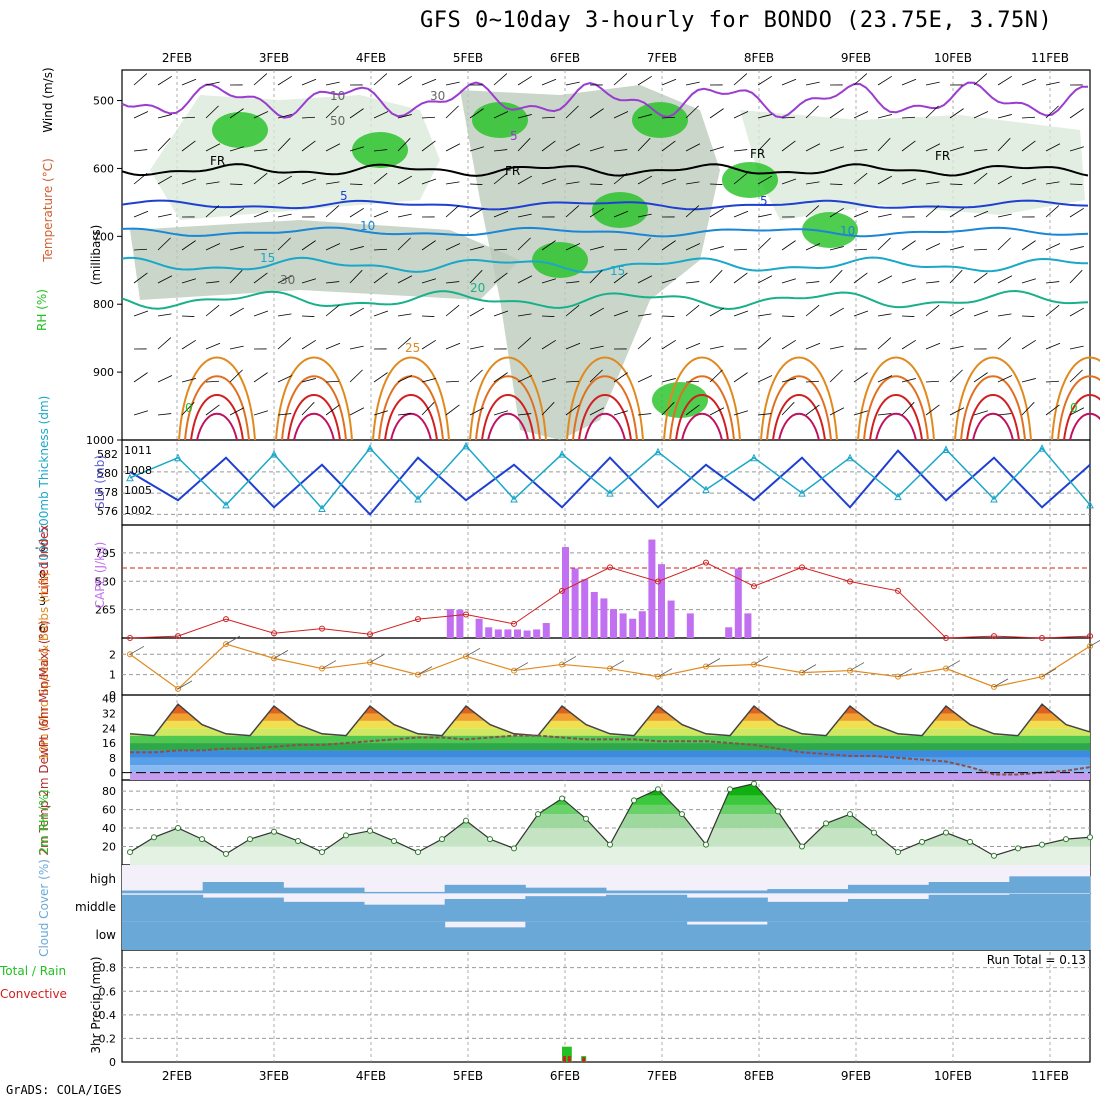 This screenshot has width=1100, height=1100. Describe the element at coordinates (477, 288) in the screenshot. I see `contour-label: 20` at that location.